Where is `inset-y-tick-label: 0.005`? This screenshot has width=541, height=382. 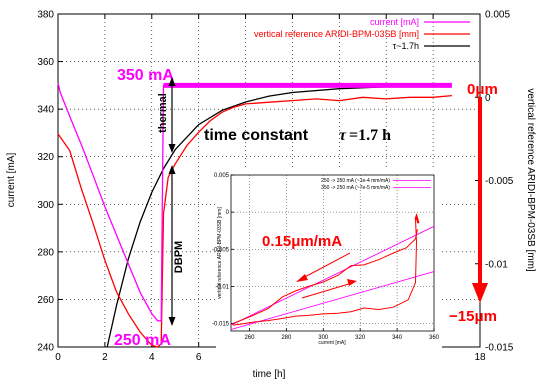
inset-y-tick-label: 0.005 is located at coordinates (222, 176).